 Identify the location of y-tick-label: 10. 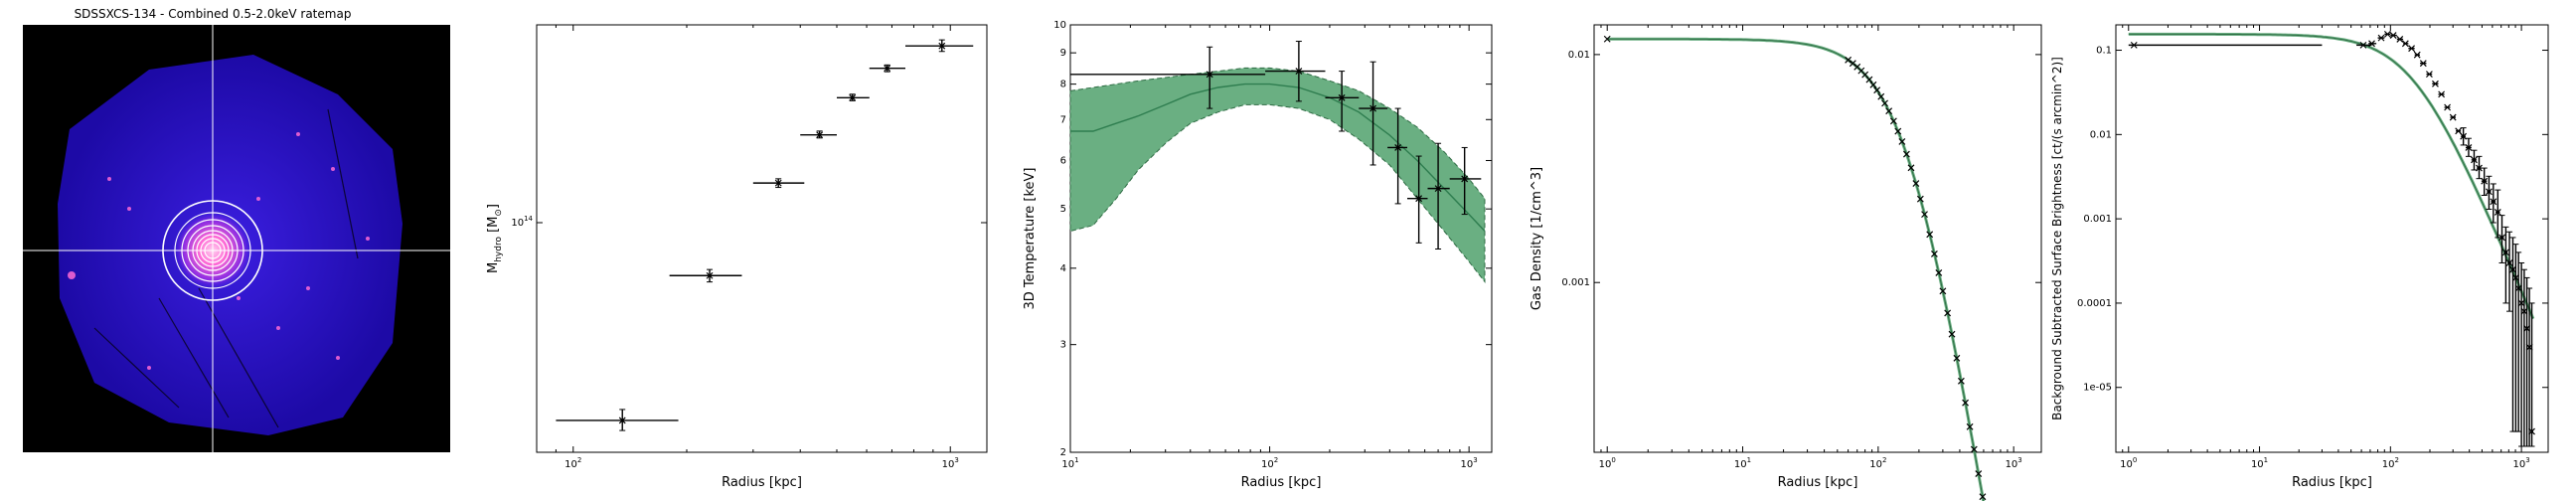
(1059, 25).